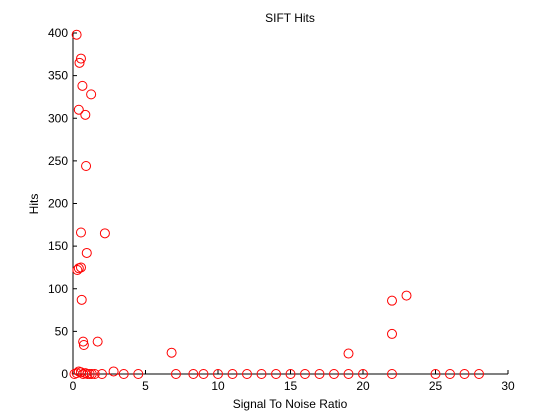  Describe the element at coordinates (58, 33) in the screenshot. I see `y-tick-label: 400` at that location.